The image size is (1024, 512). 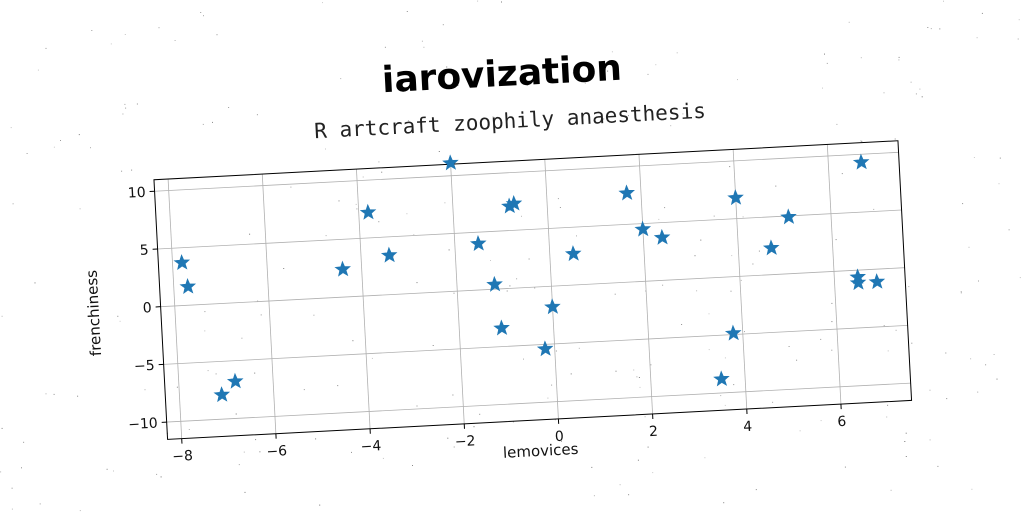 What do you see at coordinates (182, 456) in the screenshot?
I see `x-tick-label: −8` at bounding box center [182, 456].